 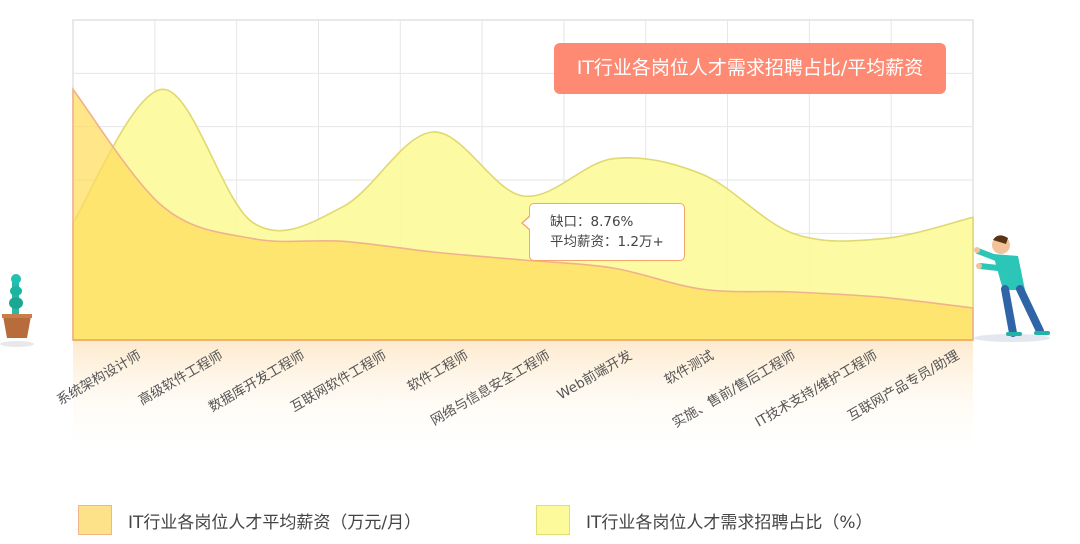 What do you see at coordinates (750, 68) in the screenshot?
I see `chart-title: IT行业各岗位人才需求招聘占比/平均薪资` at bounding box center [750, 68].